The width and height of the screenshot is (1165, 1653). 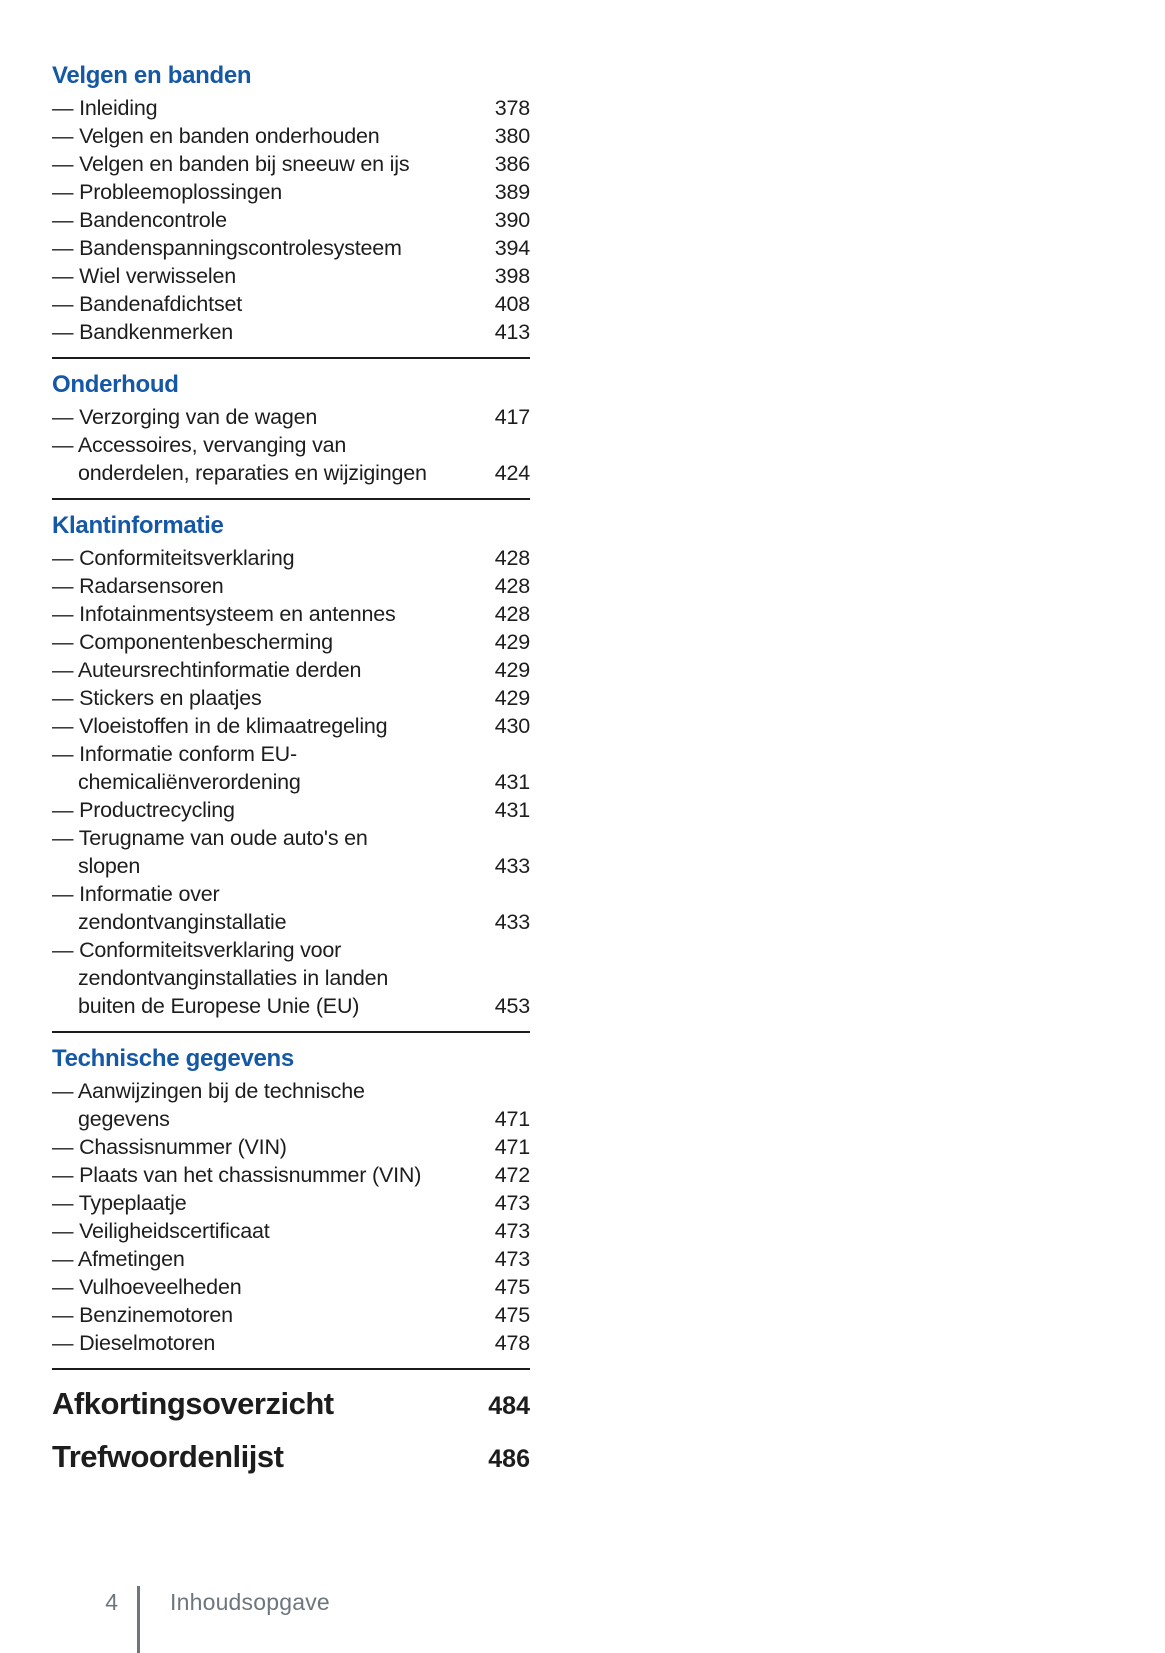 I want to click on toc-item-text: Conformiteitsverklaring, so click(x=187, y=558).